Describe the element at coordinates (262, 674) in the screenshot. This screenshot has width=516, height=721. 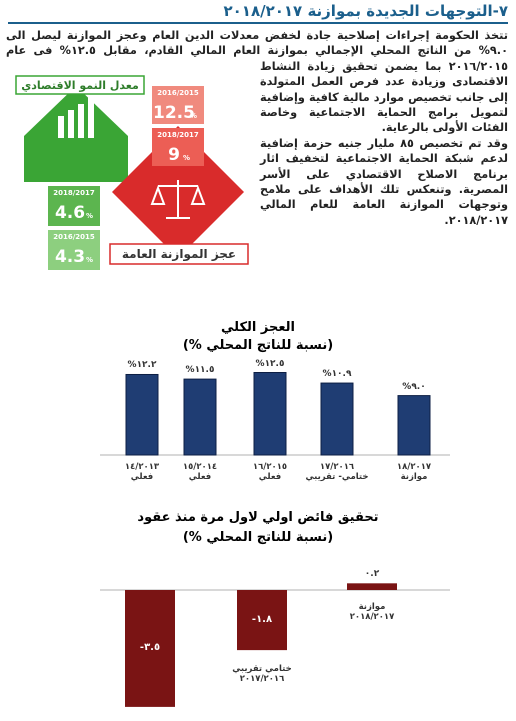
I see `x-tick-label: ختامي تقريبي ٢٠١٧/٢٠١٦` at that location.